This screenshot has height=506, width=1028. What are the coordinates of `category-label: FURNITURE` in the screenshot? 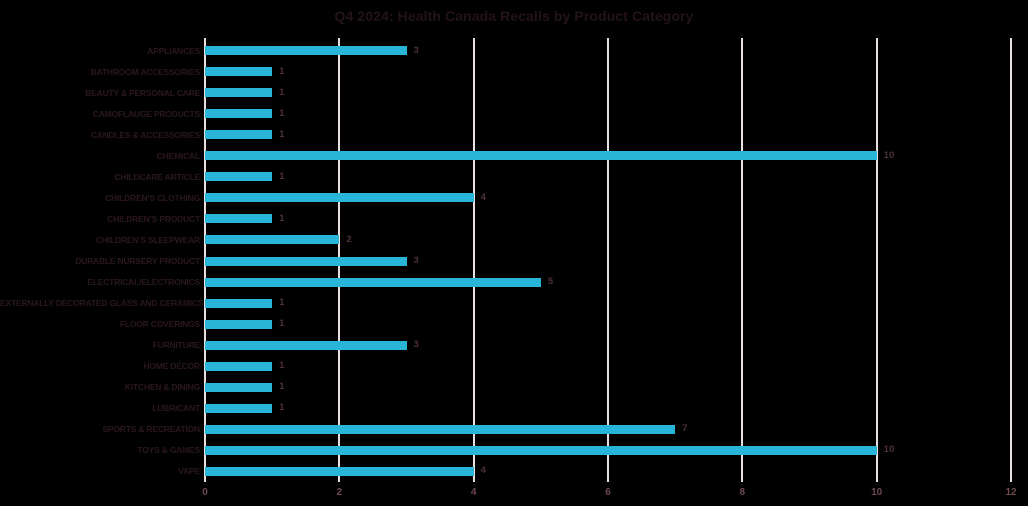 It's located at (176, 345).